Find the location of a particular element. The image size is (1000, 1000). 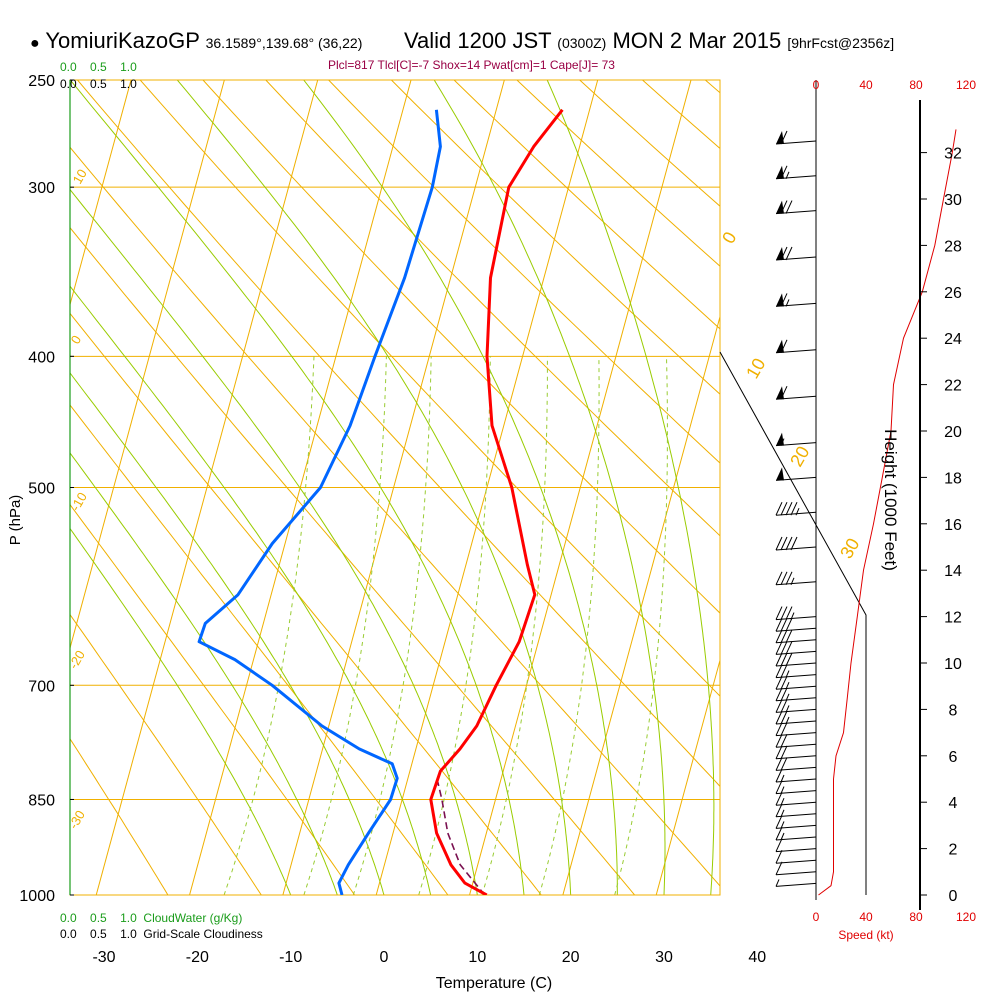

height-tick-label: 0 is located at coordinates (953, 896).